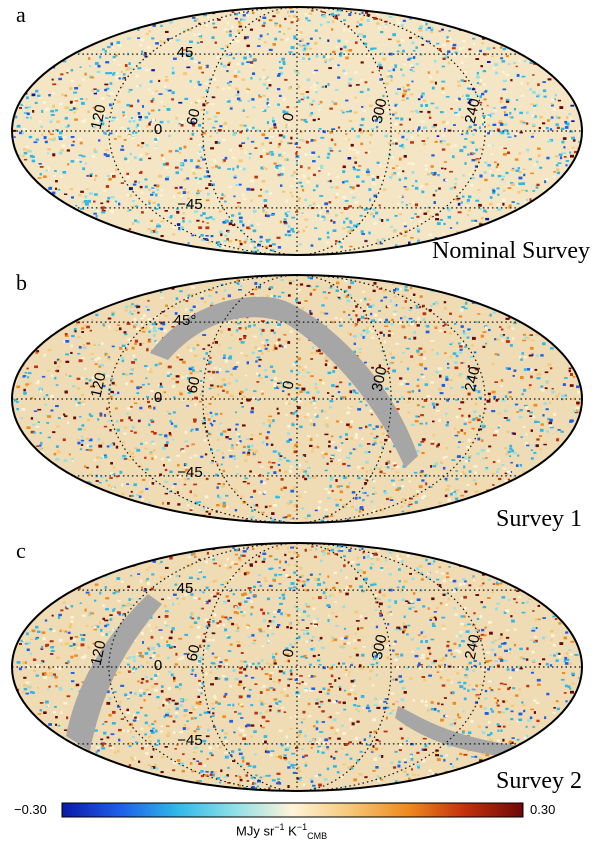 This screenshot has height=845, width=600. What do you see at coordinates (99, 117) in the screenshot?
I see `lon-label-a-0: 120` at bounding box center [99, 117].